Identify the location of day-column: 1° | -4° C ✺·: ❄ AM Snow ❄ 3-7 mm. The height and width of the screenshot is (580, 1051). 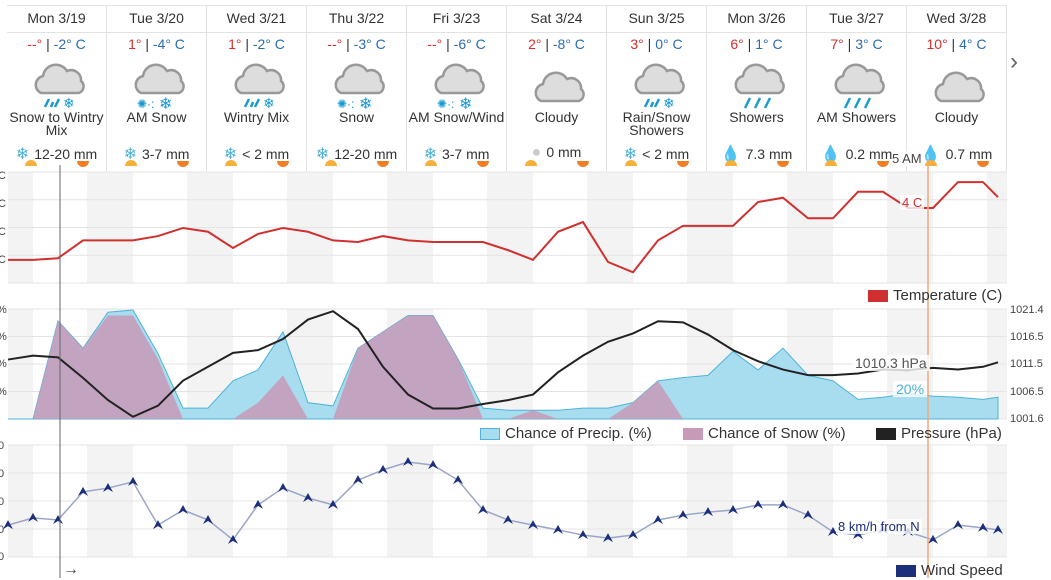
(157, 101).